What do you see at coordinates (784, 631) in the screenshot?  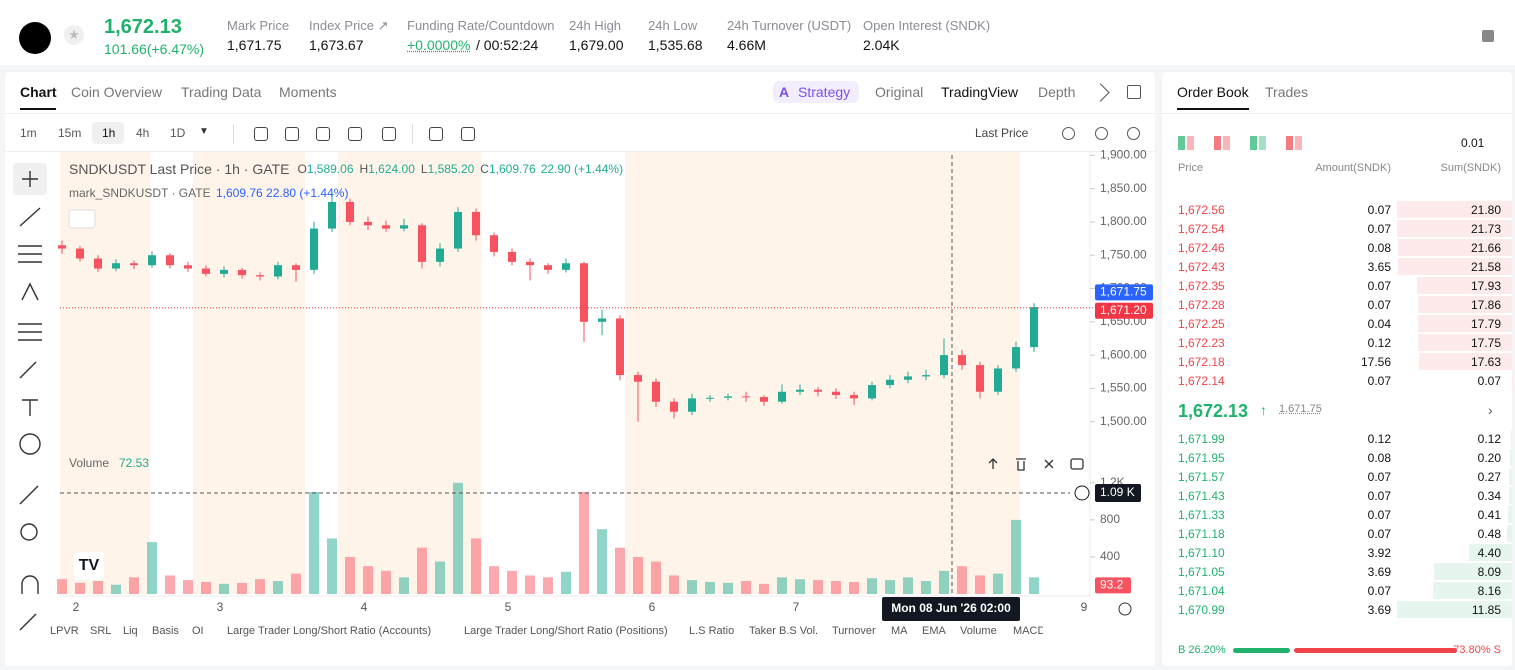 I see `indicator: Taker B.S Vol.` at bounding box center [784, 631].